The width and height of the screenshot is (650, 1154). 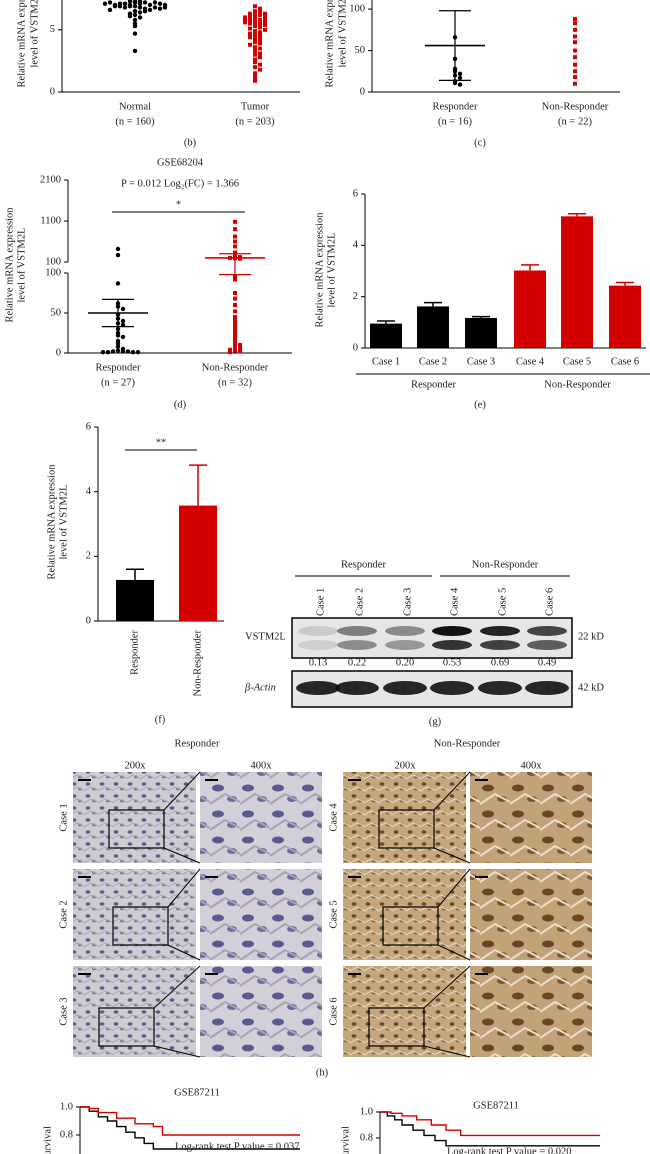 What do you see at coordinates (318, 662) in the screenshot?
I see `ratio-label: 0.13` at bounding box center [318, 662].